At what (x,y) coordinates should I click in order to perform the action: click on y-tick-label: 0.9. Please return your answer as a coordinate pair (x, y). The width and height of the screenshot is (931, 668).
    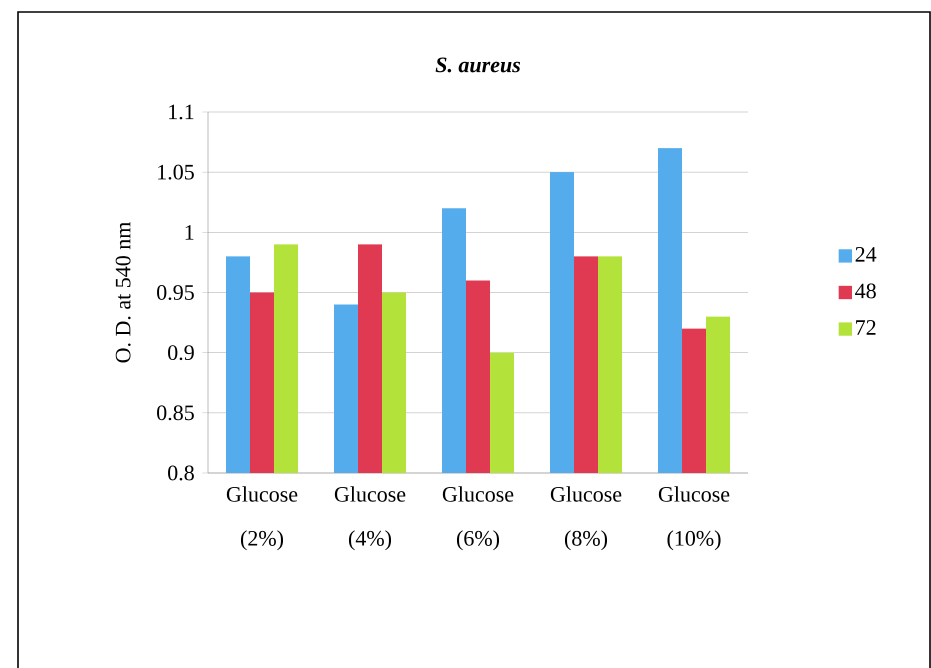
    Looking at the image, I should click on (181, 352).